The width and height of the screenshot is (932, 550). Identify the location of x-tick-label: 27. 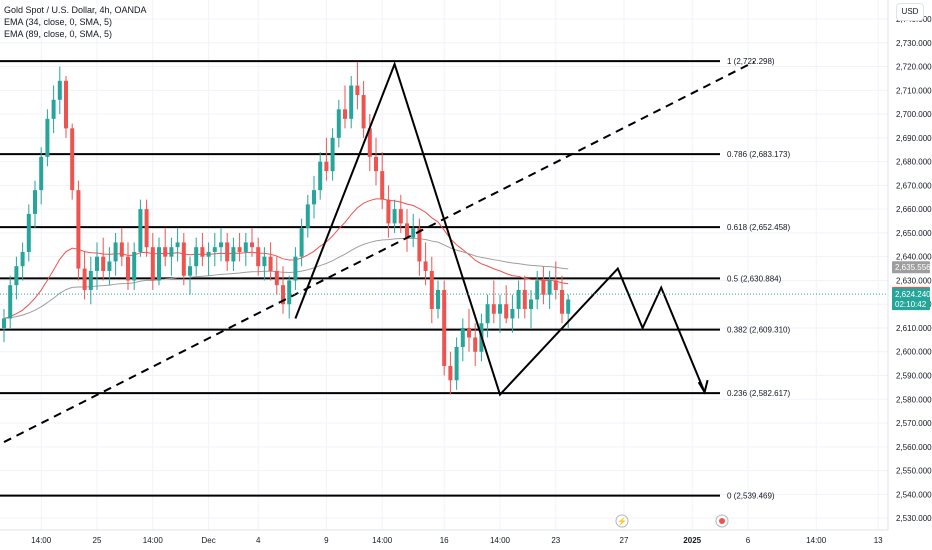
(624, 540).